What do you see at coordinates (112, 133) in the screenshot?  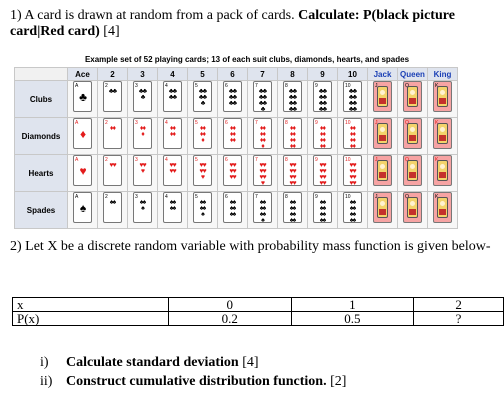 I see `playing-card: 2 ♦♦` at bounding box center [112, 133].